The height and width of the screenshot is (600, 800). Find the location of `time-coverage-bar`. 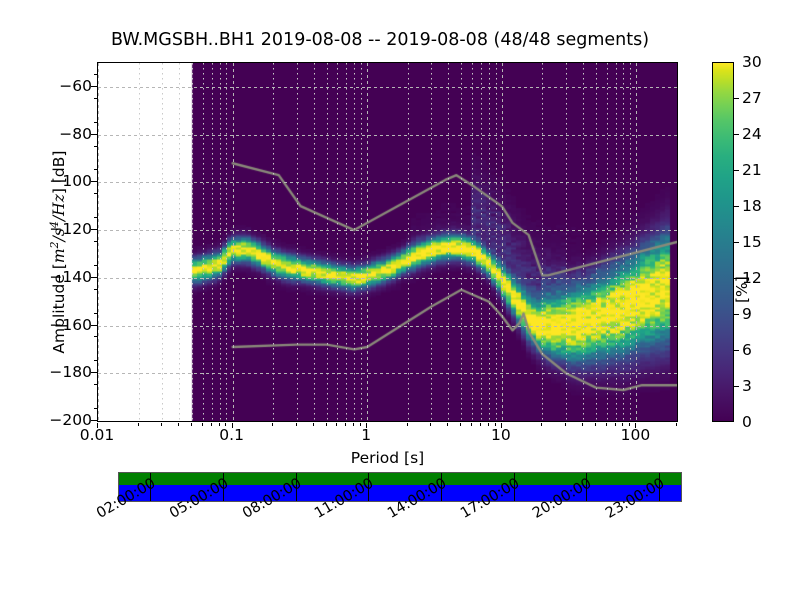

time-coverage-bar is located at coordinates (400, 487).